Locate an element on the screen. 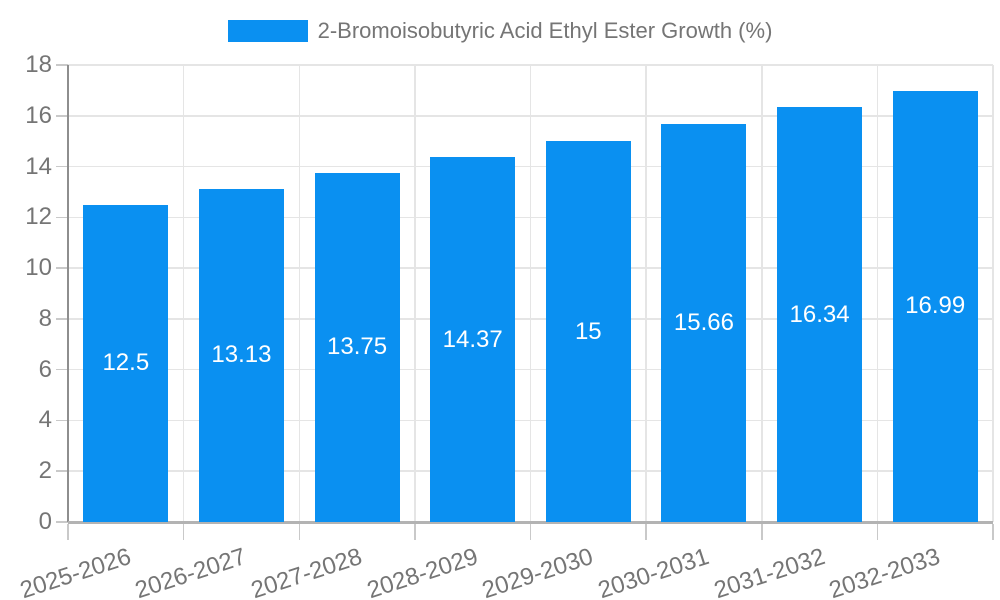  bar-value-label: 15 is located at coordinates (588, 331).